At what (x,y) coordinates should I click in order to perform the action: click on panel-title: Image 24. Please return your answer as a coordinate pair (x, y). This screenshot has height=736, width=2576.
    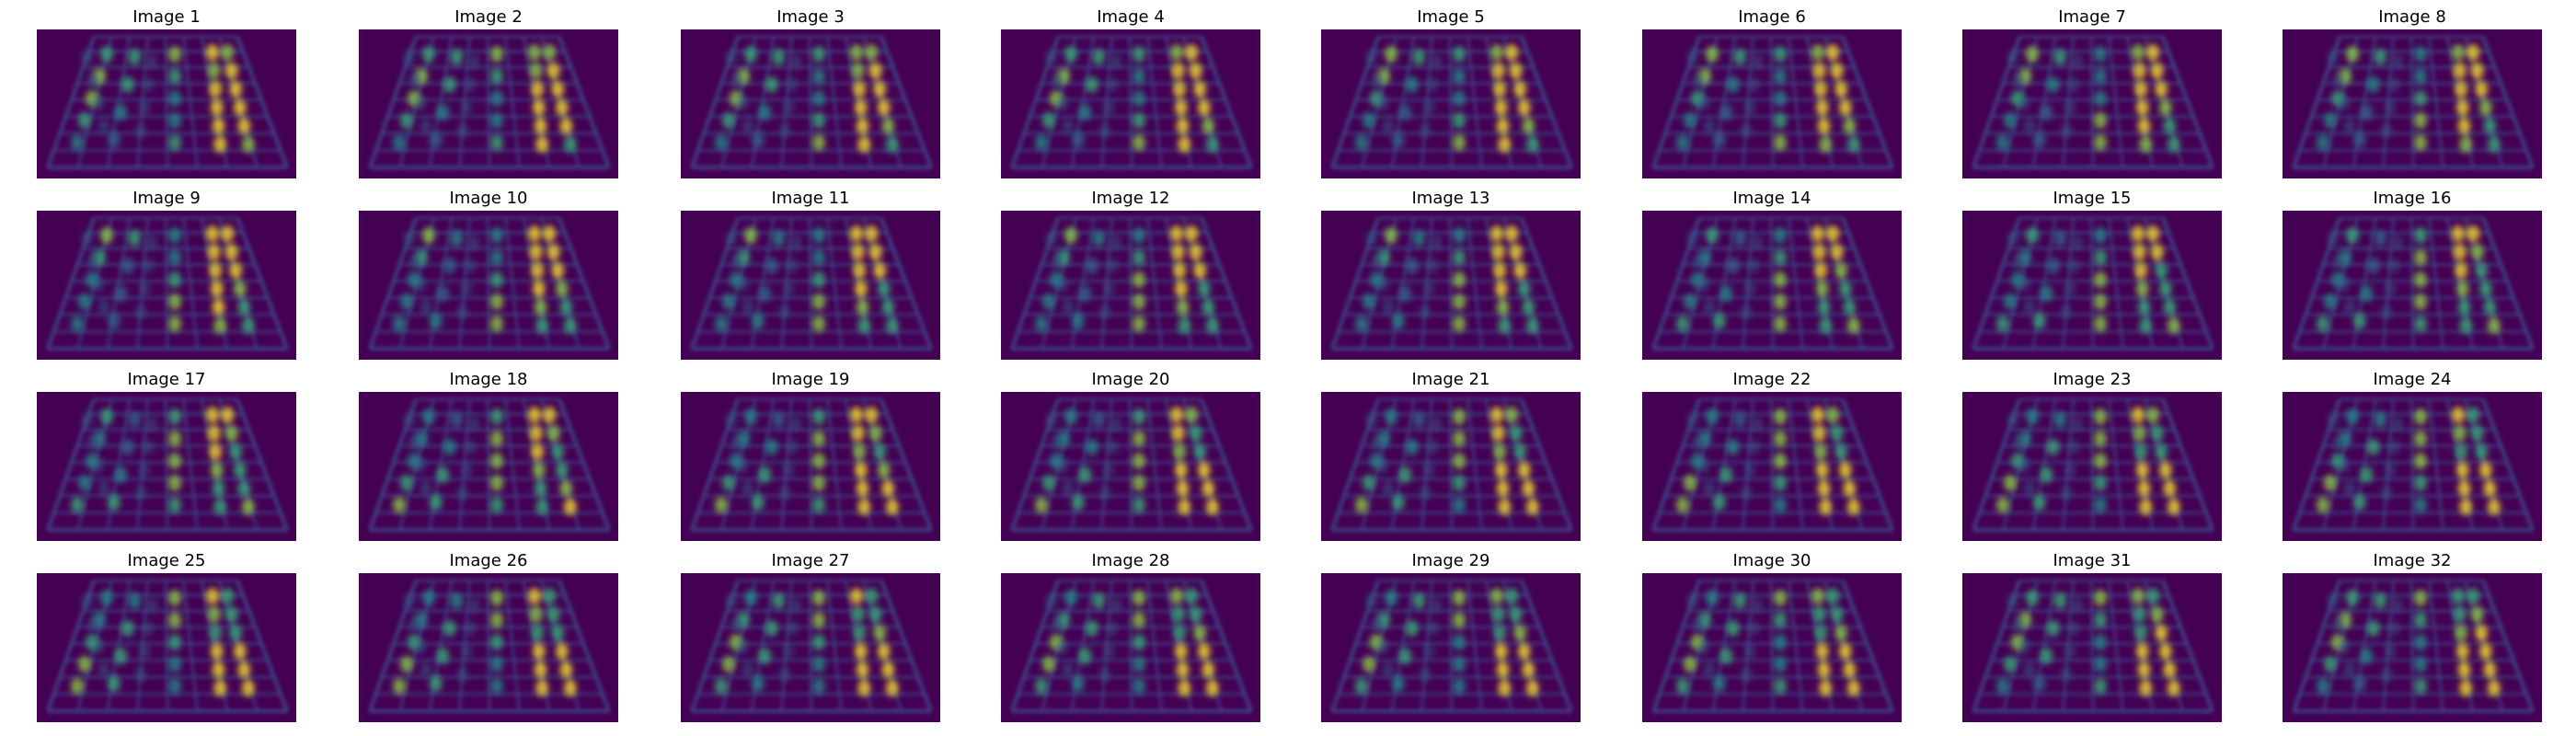
    Looking at the image, I should click on (2412, 379).